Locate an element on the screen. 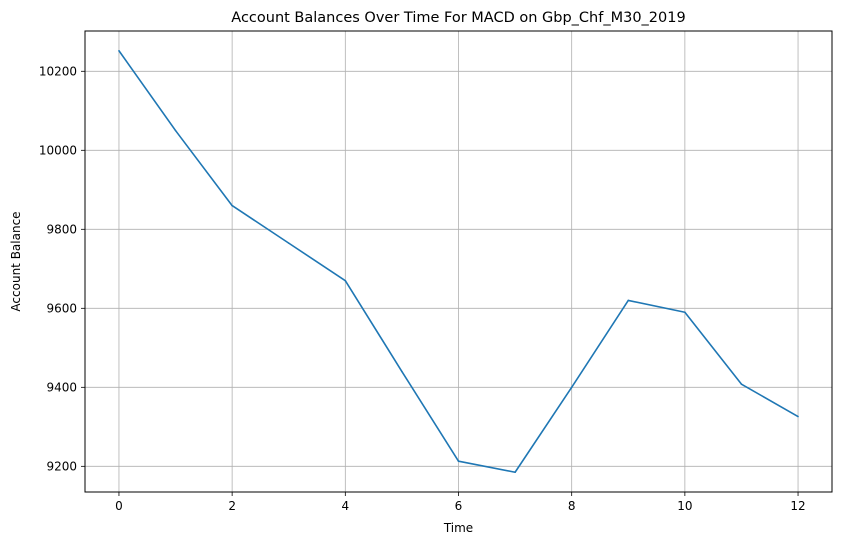  x-tick-label: 0 is located at coordinates (119, 506).